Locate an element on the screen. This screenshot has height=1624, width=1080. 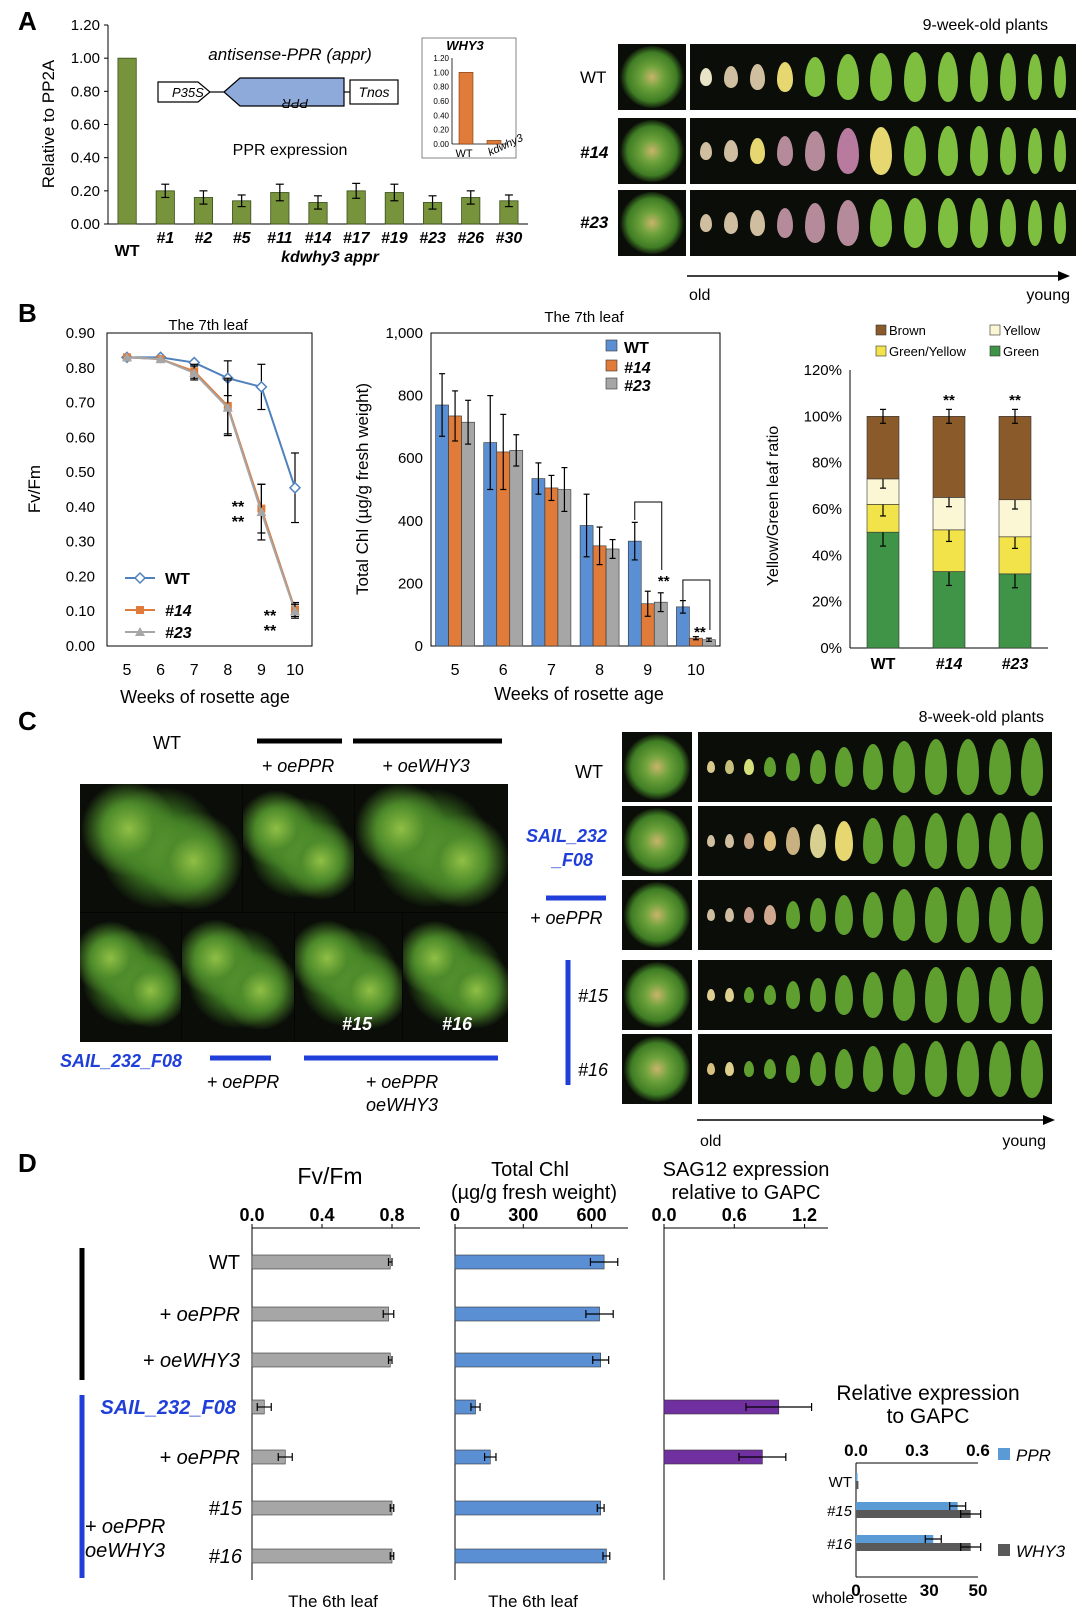
age-old-a: old is located at coordinates (699, 295).